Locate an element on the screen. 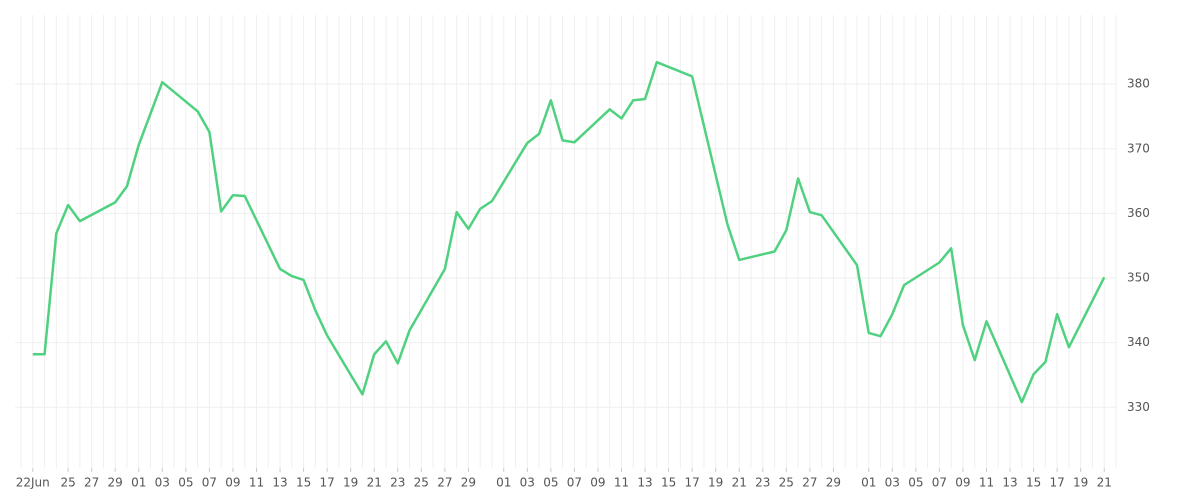  y-tick-label: 360 is located at coordinates (1138, 213).